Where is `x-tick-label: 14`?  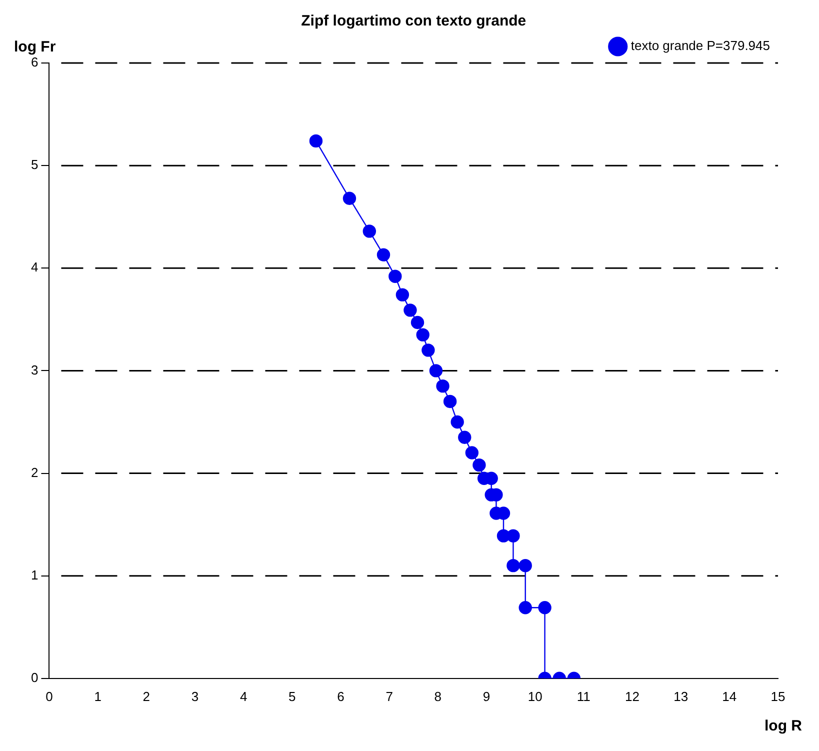
x-tick-label: 14 is located at coordinates (729, 696).